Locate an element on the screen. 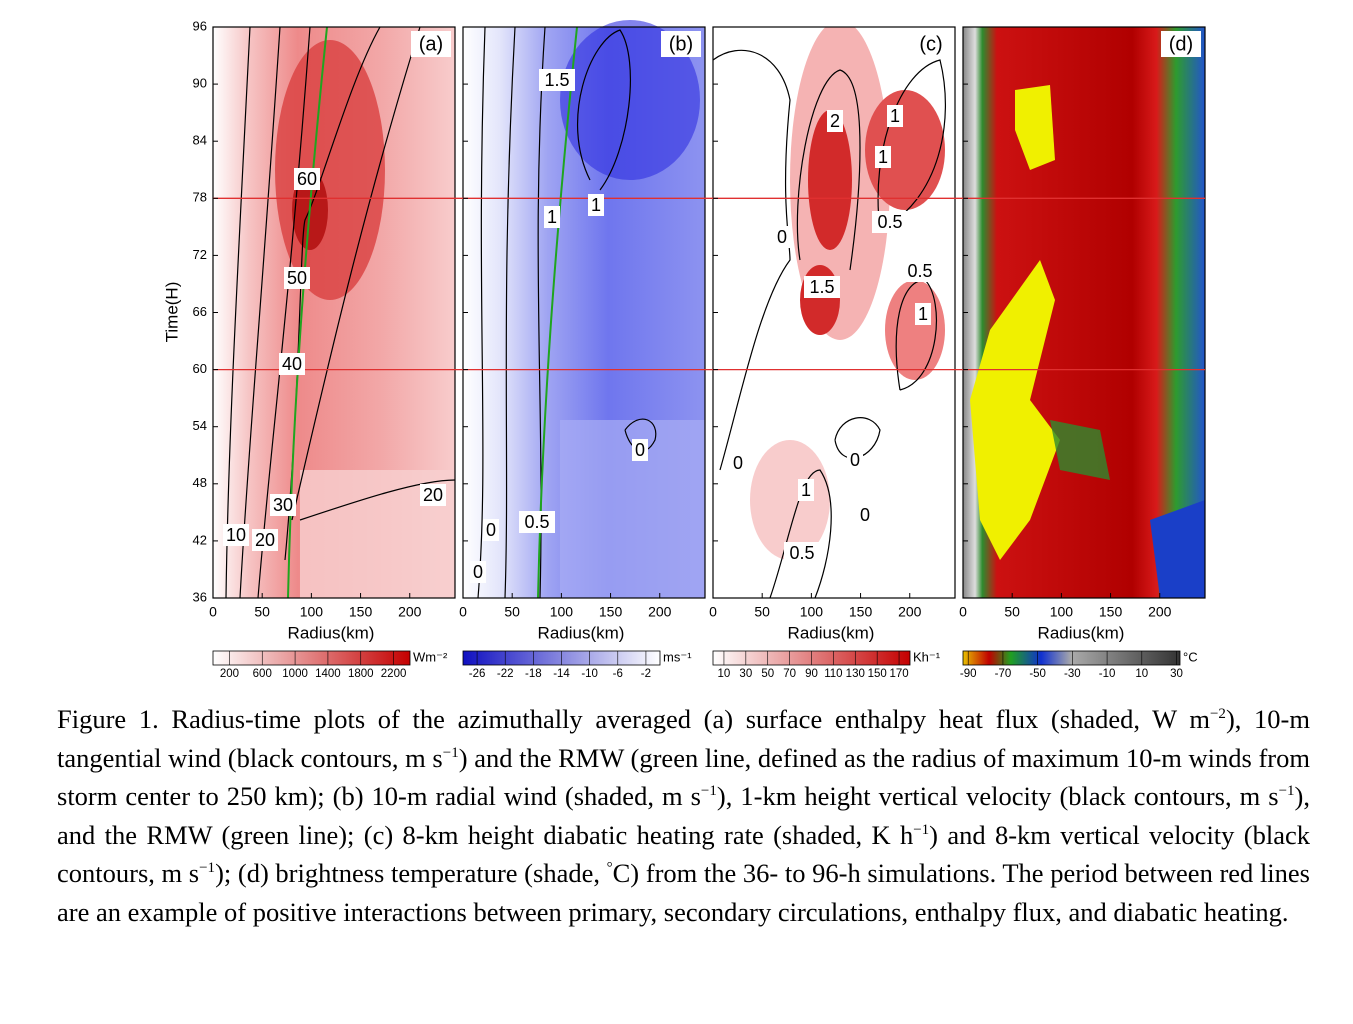 The image size is (1353, 1024). colorbar-tick-label: -22 is located at coordinates (505, 674).